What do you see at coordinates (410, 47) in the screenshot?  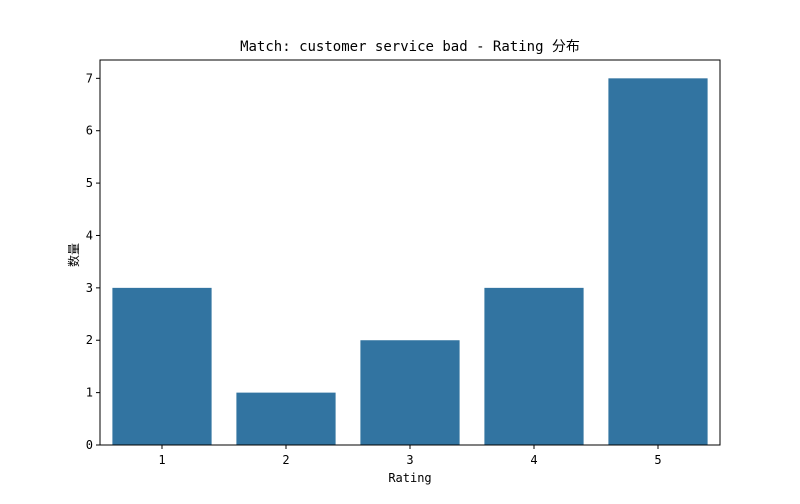 I see `chart-title: Match: customer service bad - Rating 分布` at bounding box center [410, 47].